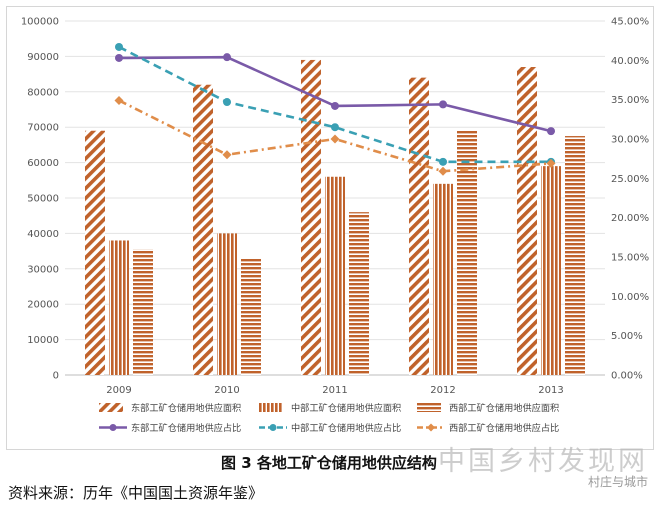 This screenshot has width=658, height=505. Describe the element at coordinates (627, 336) in the screenshot. I see `y2-tick-label: 5.00%` at that location.